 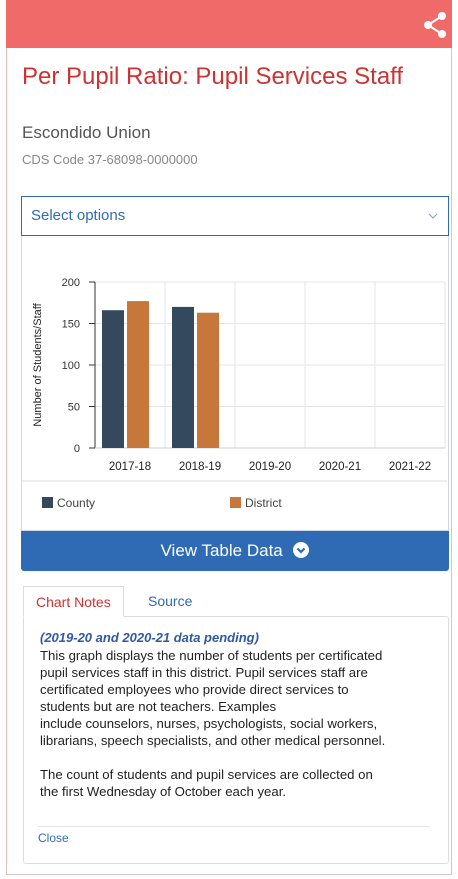 What do you see at coordinates (78, 215) in the screenshot?
I see `select-label: Select options` at bounding box center [78, 215].